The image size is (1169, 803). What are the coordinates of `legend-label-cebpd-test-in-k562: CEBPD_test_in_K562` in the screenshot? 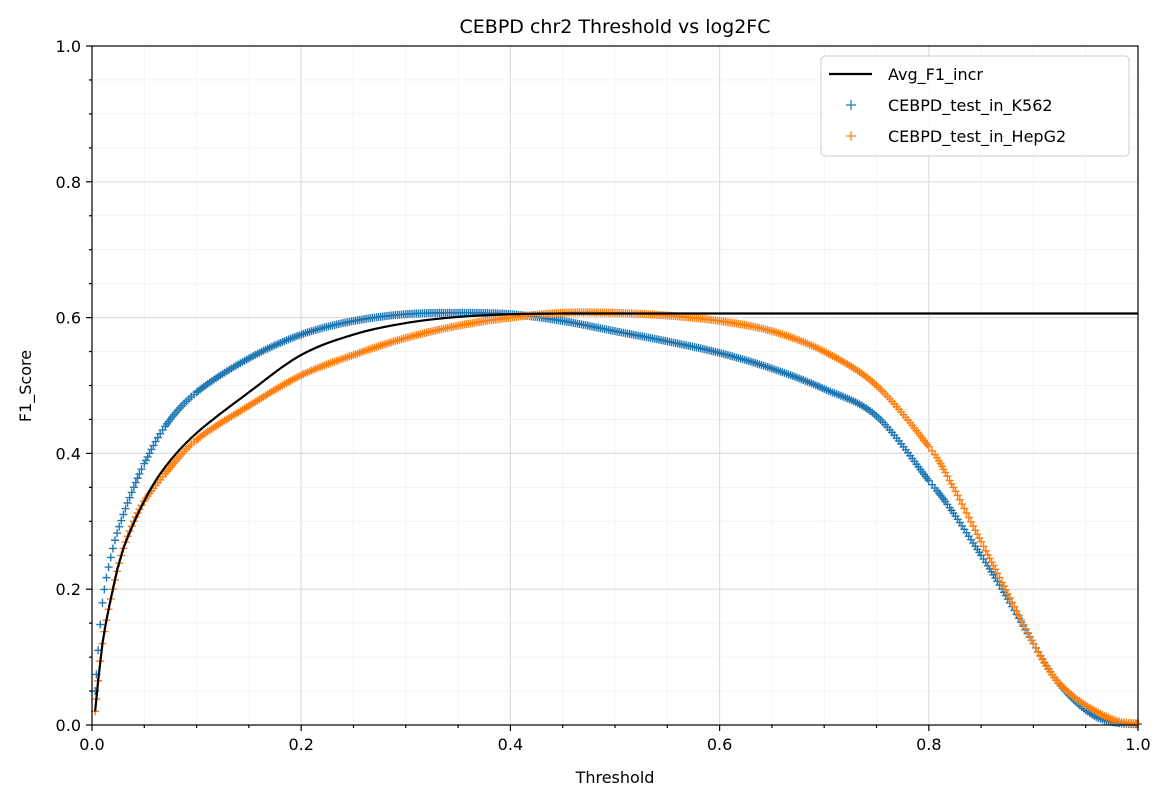 It's located at (970, 106).